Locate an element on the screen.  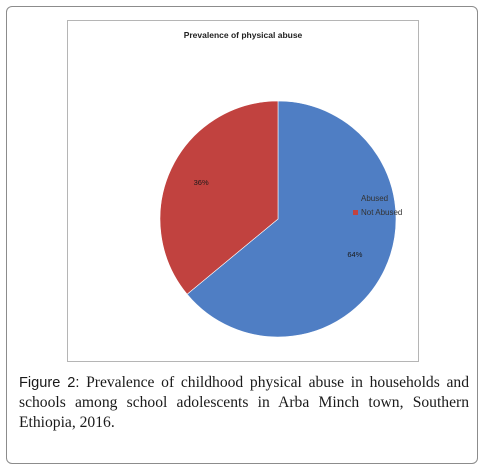
legend-label-abused: Abused is located at coordinates (375, 198).